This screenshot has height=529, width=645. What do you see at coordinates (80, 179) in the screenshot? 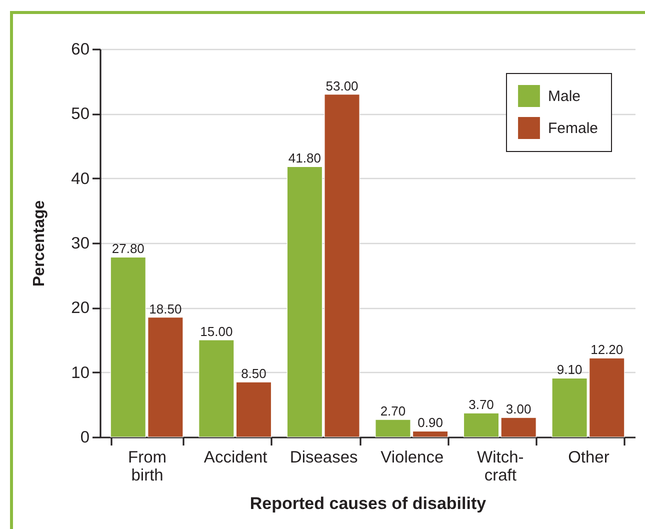
I see `y-tick-label: 40` at bounding box center [80, 179].